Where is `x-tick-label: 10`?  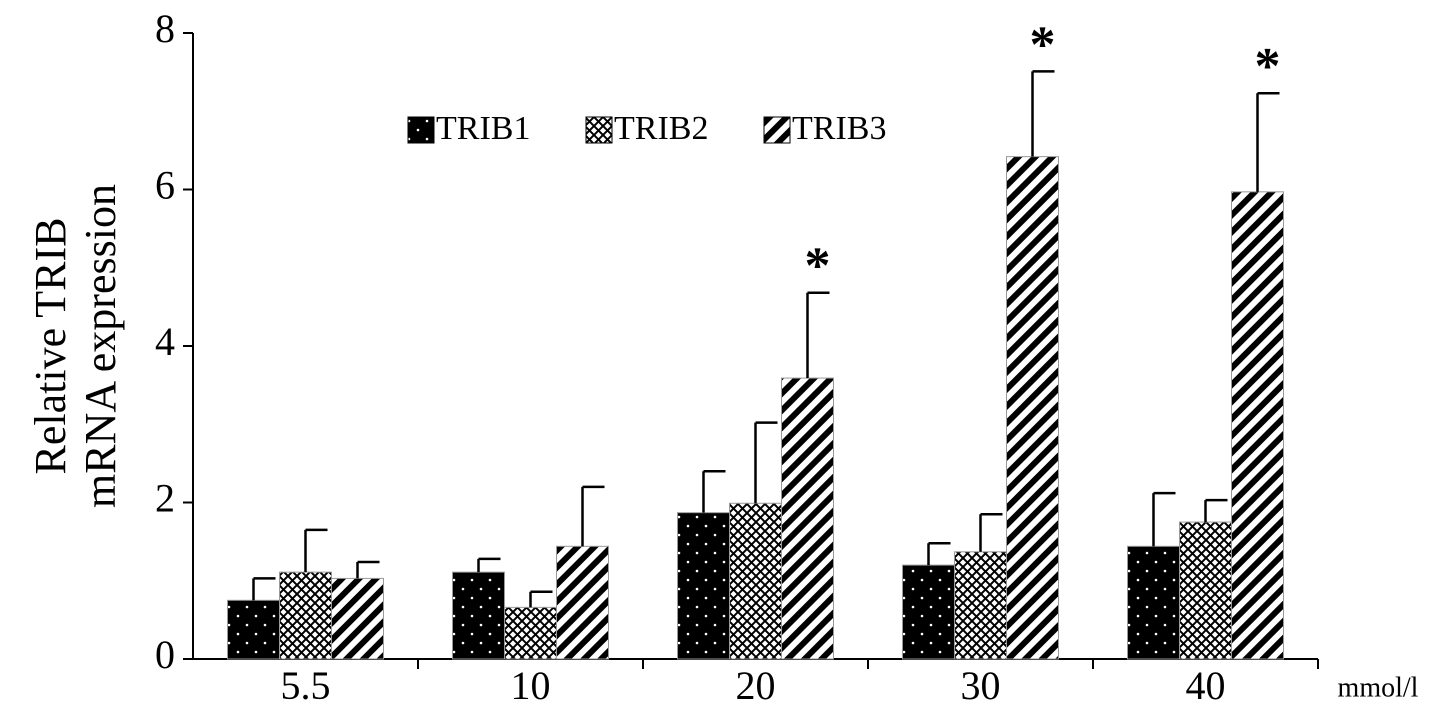
x-tick-label: 10 is located at coordinates (531, 685).